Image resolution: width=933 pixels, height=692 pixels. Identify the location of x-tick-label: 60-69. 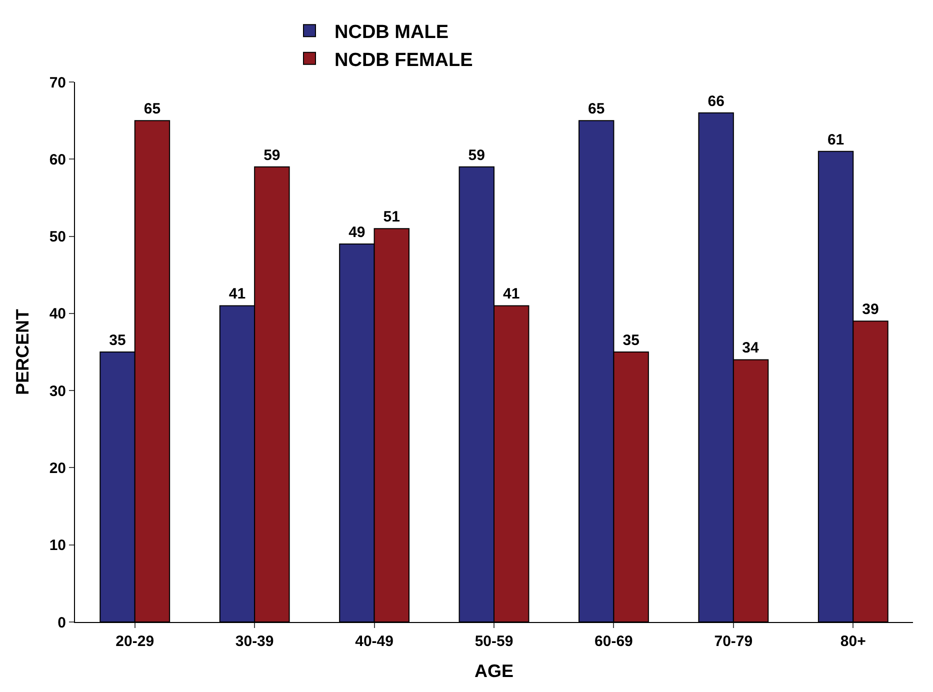
(613, 641).